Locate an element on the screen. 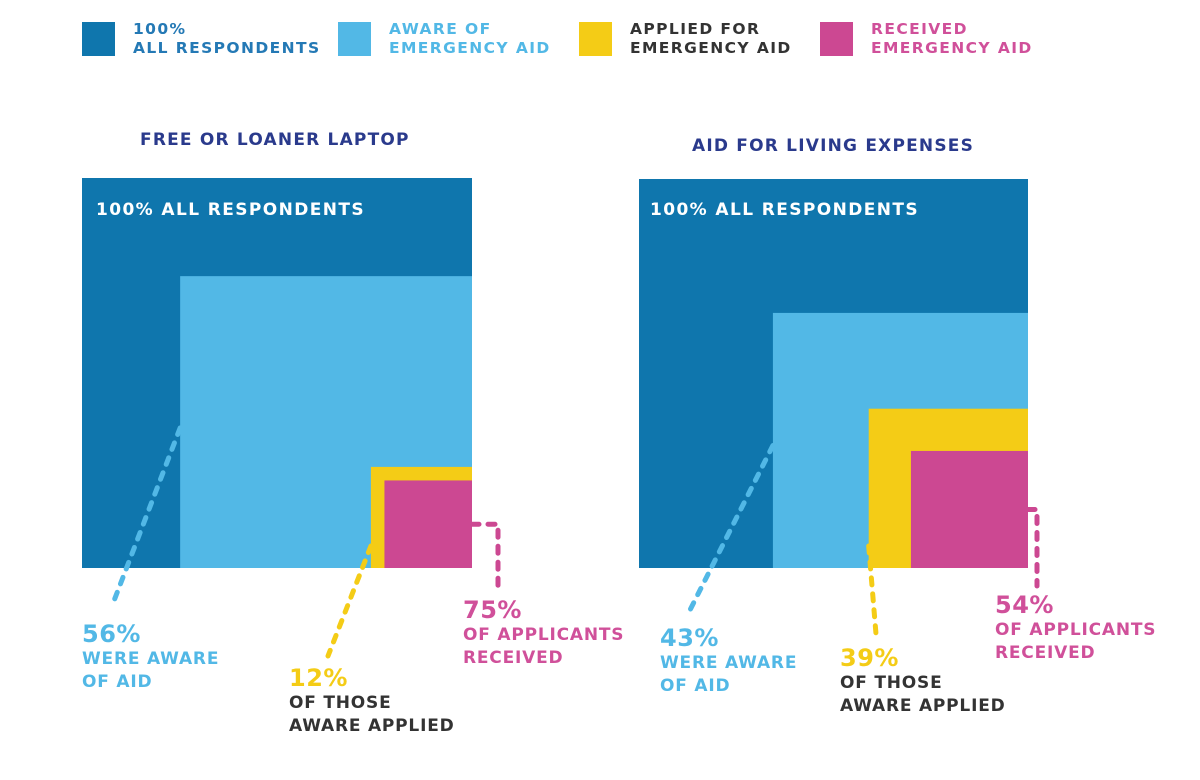  chart-title-living-expenses: AID FOR LIVING EXPENSES is located at coordinates (833, 146).